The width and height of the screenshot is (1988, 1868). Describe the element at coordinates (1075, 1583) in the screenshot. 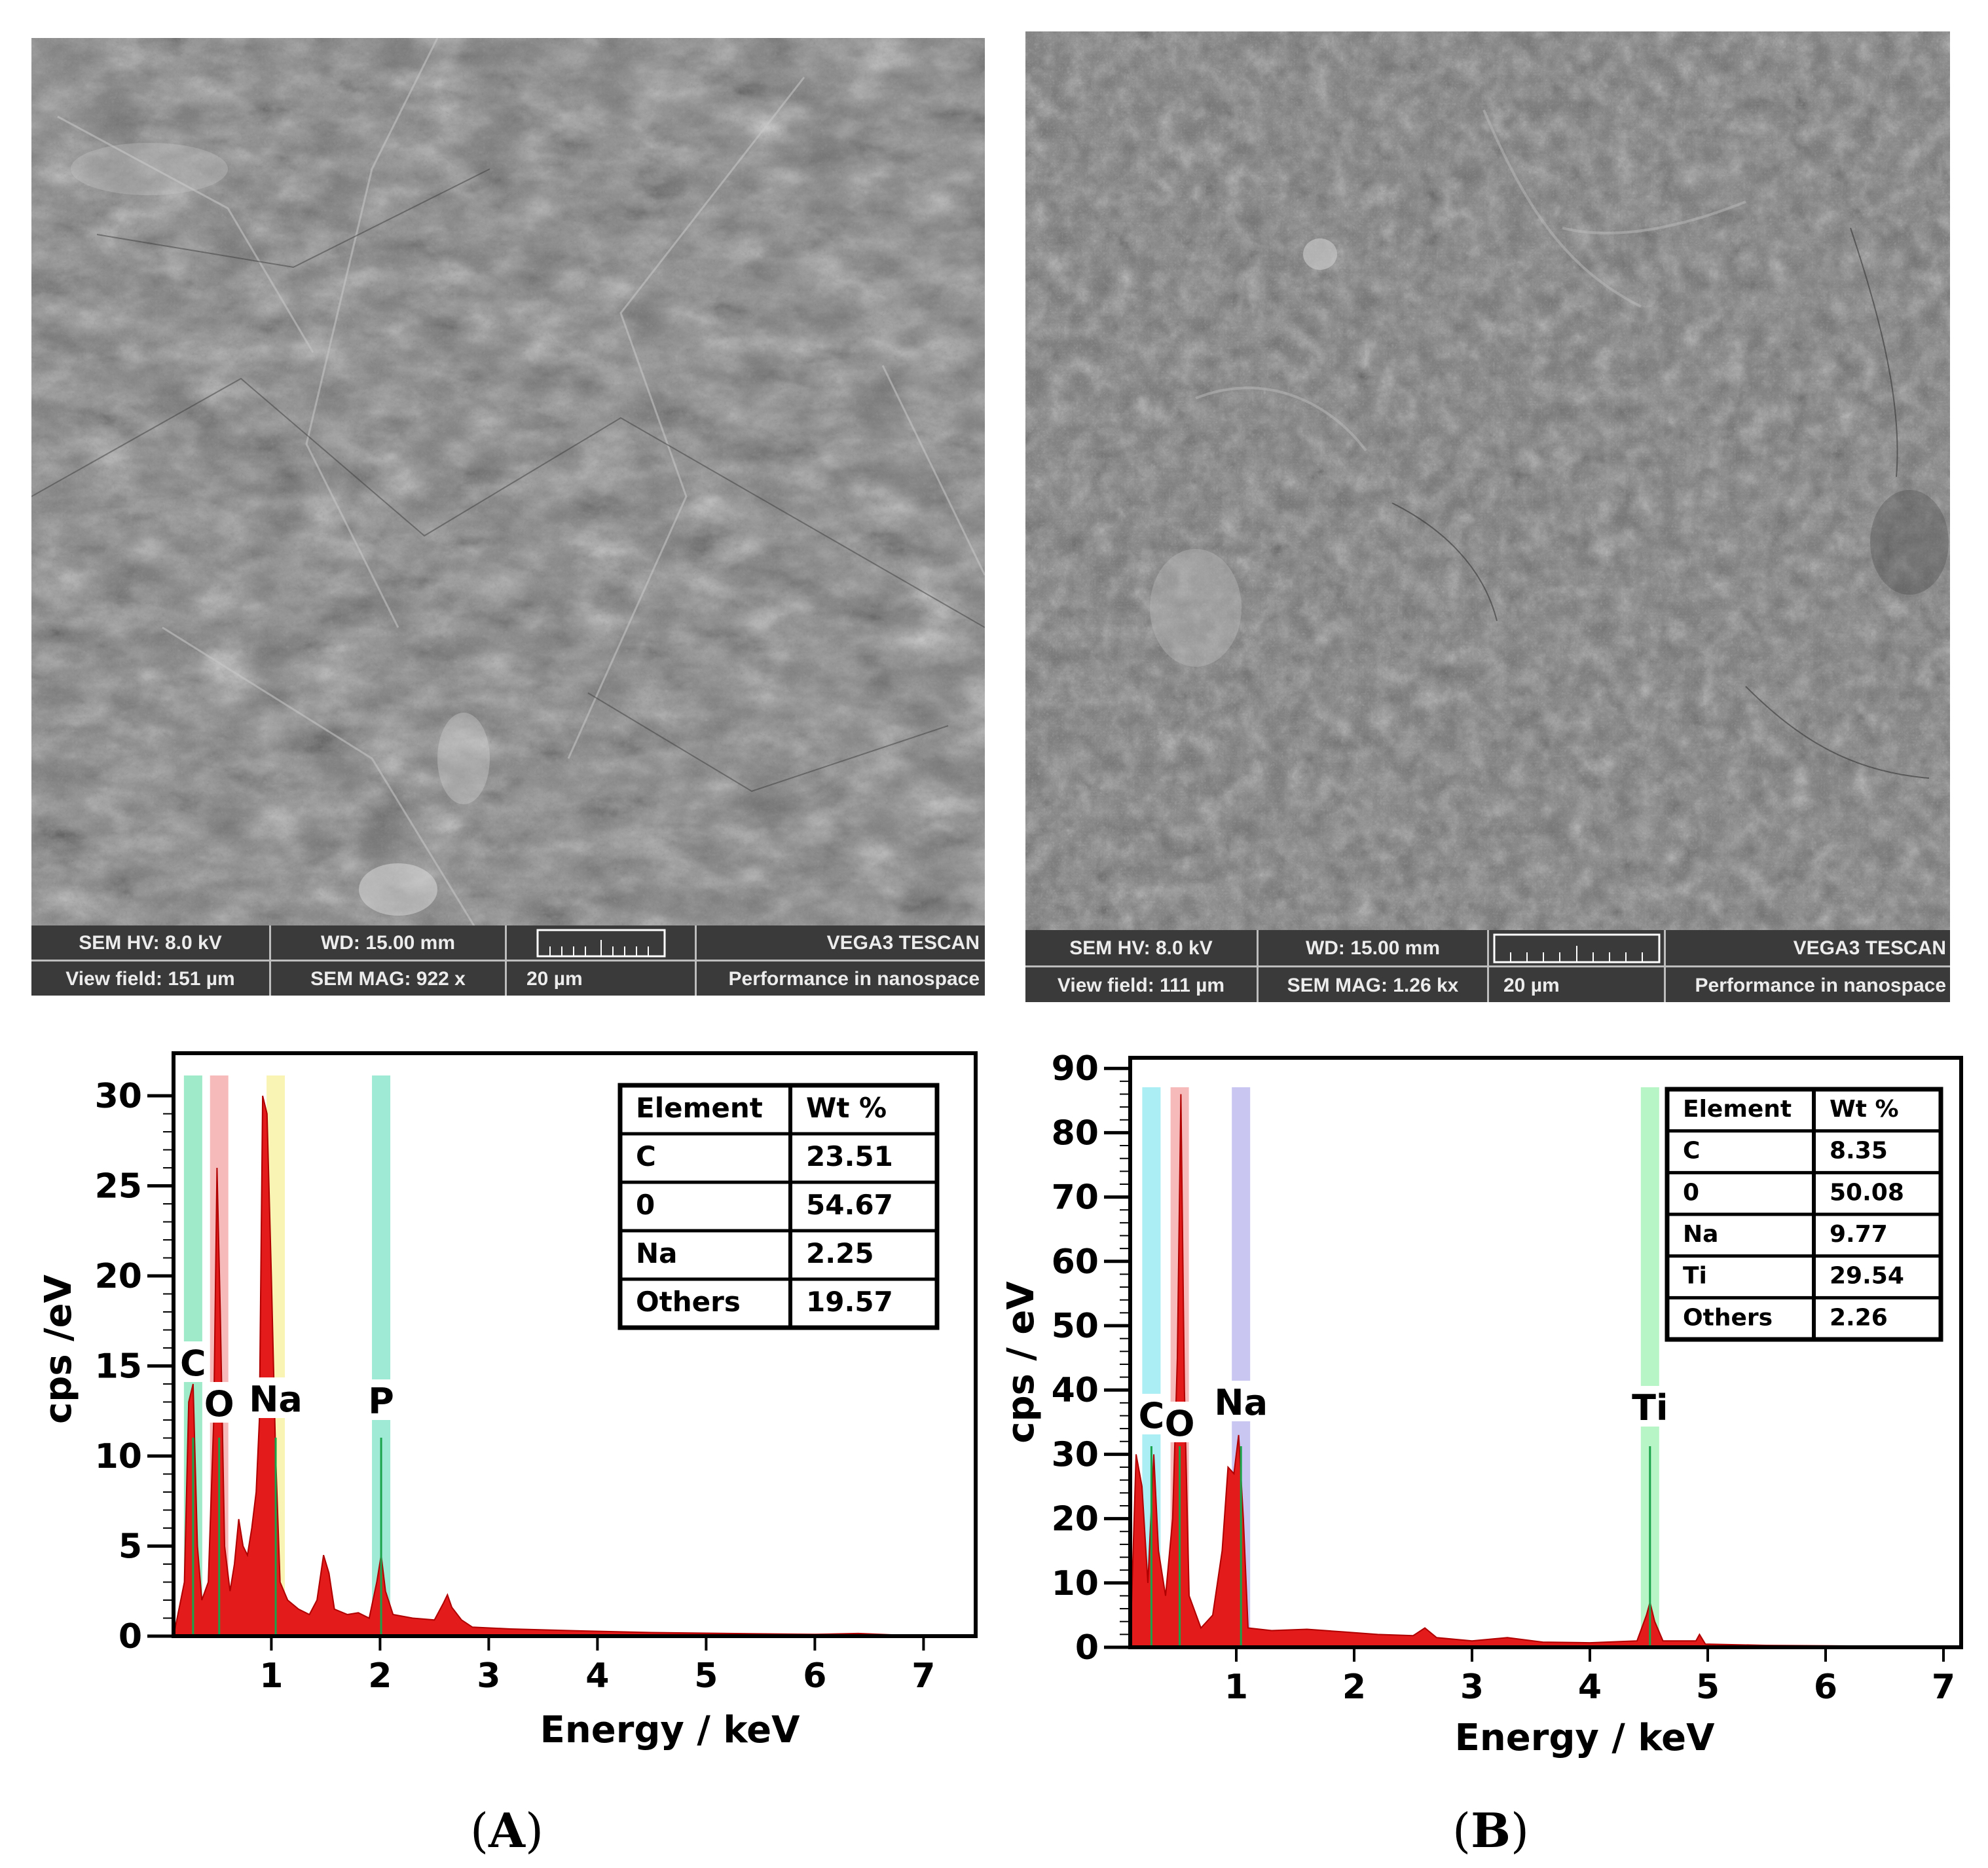

I see `y-tick-label: 10` at that location.